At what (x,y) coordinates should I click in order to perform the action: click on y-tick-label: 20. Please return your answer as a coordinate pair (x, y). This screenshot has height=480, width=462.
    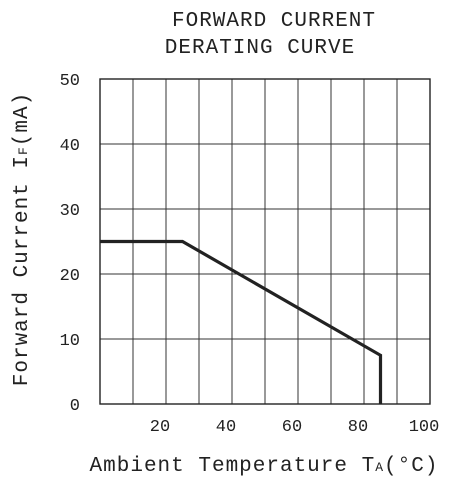
    Looking at the image, I should click on (70, 276).